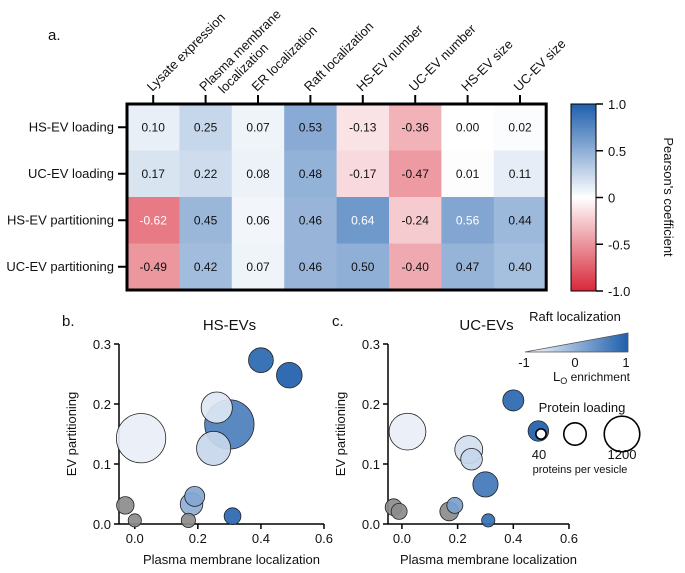 This screenshot has height=573, width=685. What do you see at coordinates (619, 244) in the screenshot?
I see `colorbar-tick-label: -0.5` at bounding box center [619, 244].